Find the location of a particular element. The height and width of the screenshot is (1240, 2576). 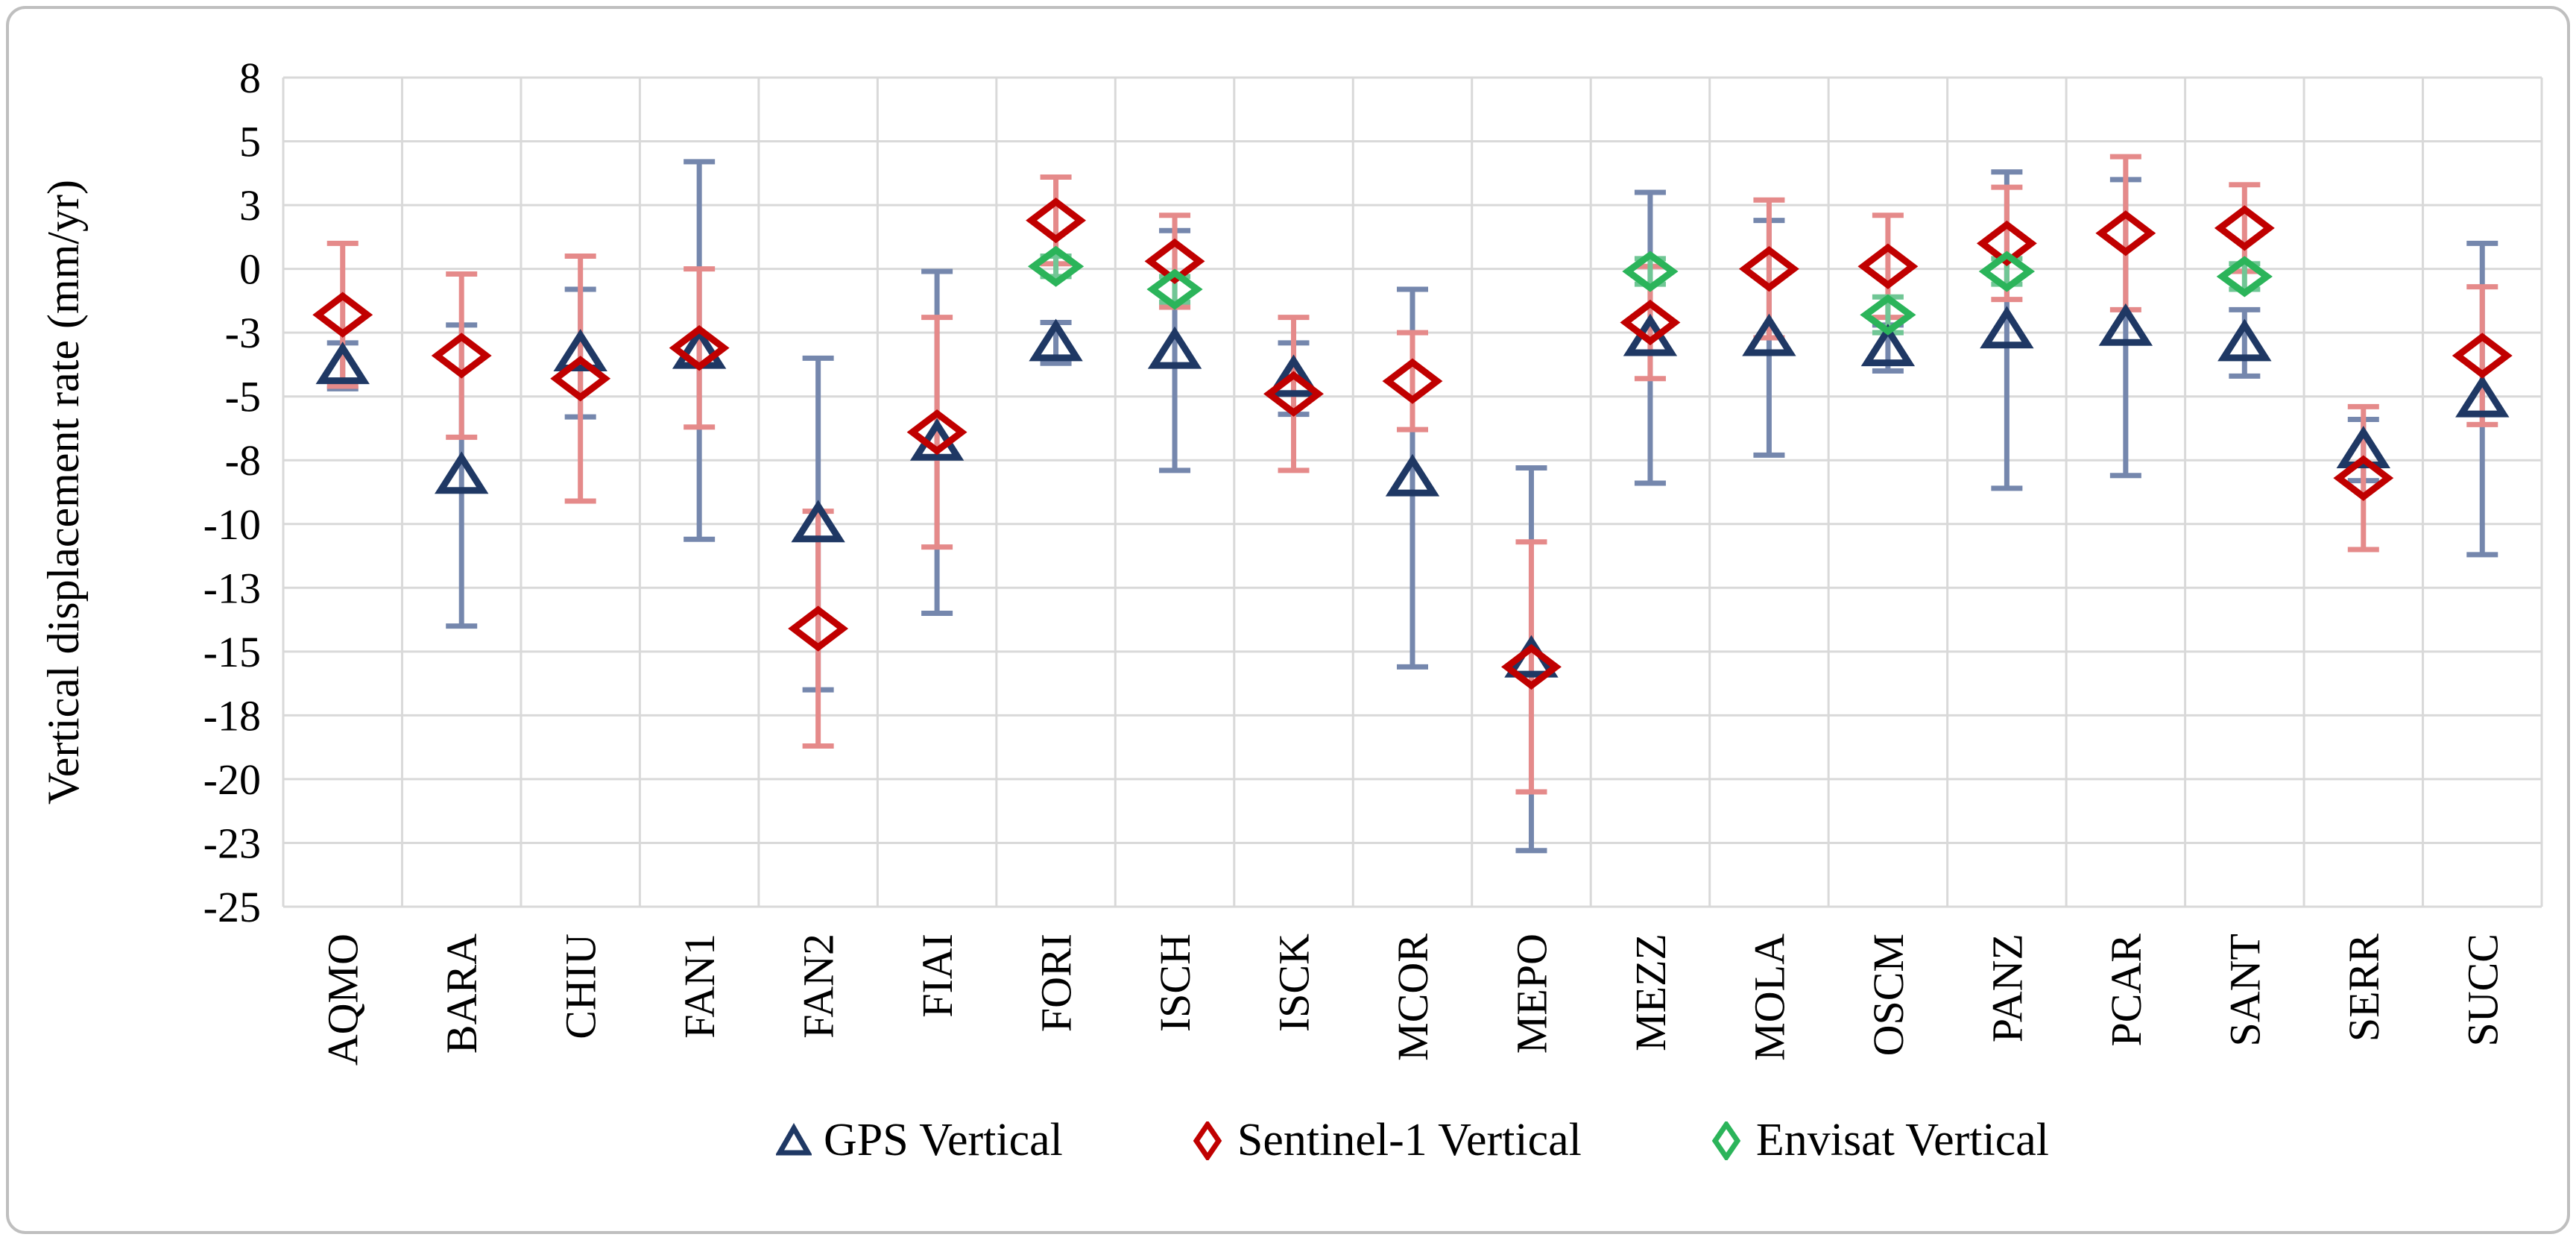

sentinel1-marker-SERR is located at coordinates (2363, 478).